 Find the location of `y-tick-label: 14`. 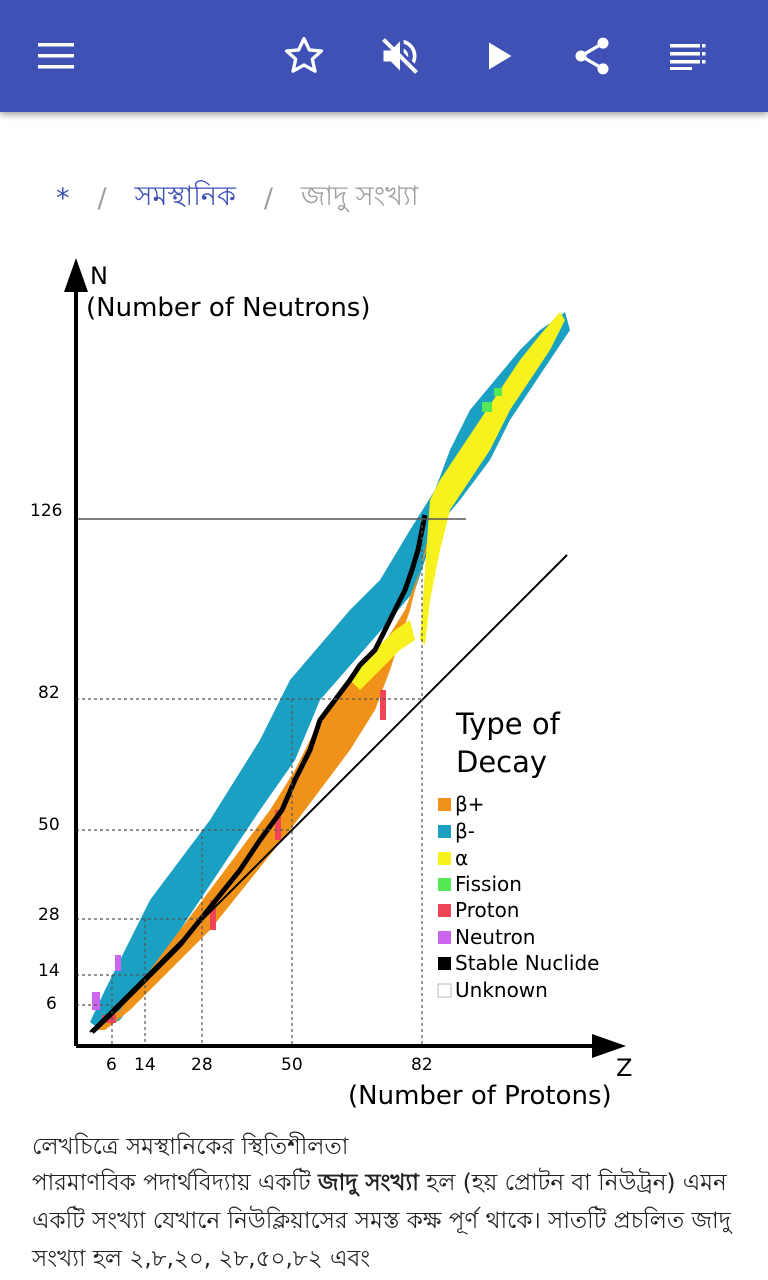

y-tick-label: 14 is located at coordinates (49, 971).